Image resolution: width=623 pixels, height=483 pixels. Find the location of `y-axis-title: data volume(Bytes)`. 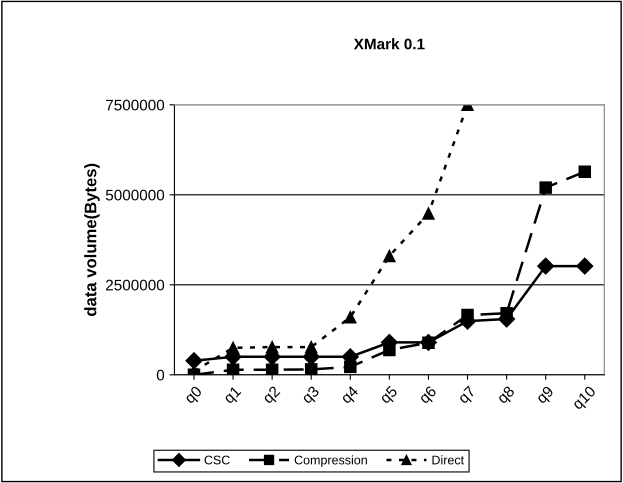

y-axis-title: data volume(Bytes) is located at coordinates (92, 240).